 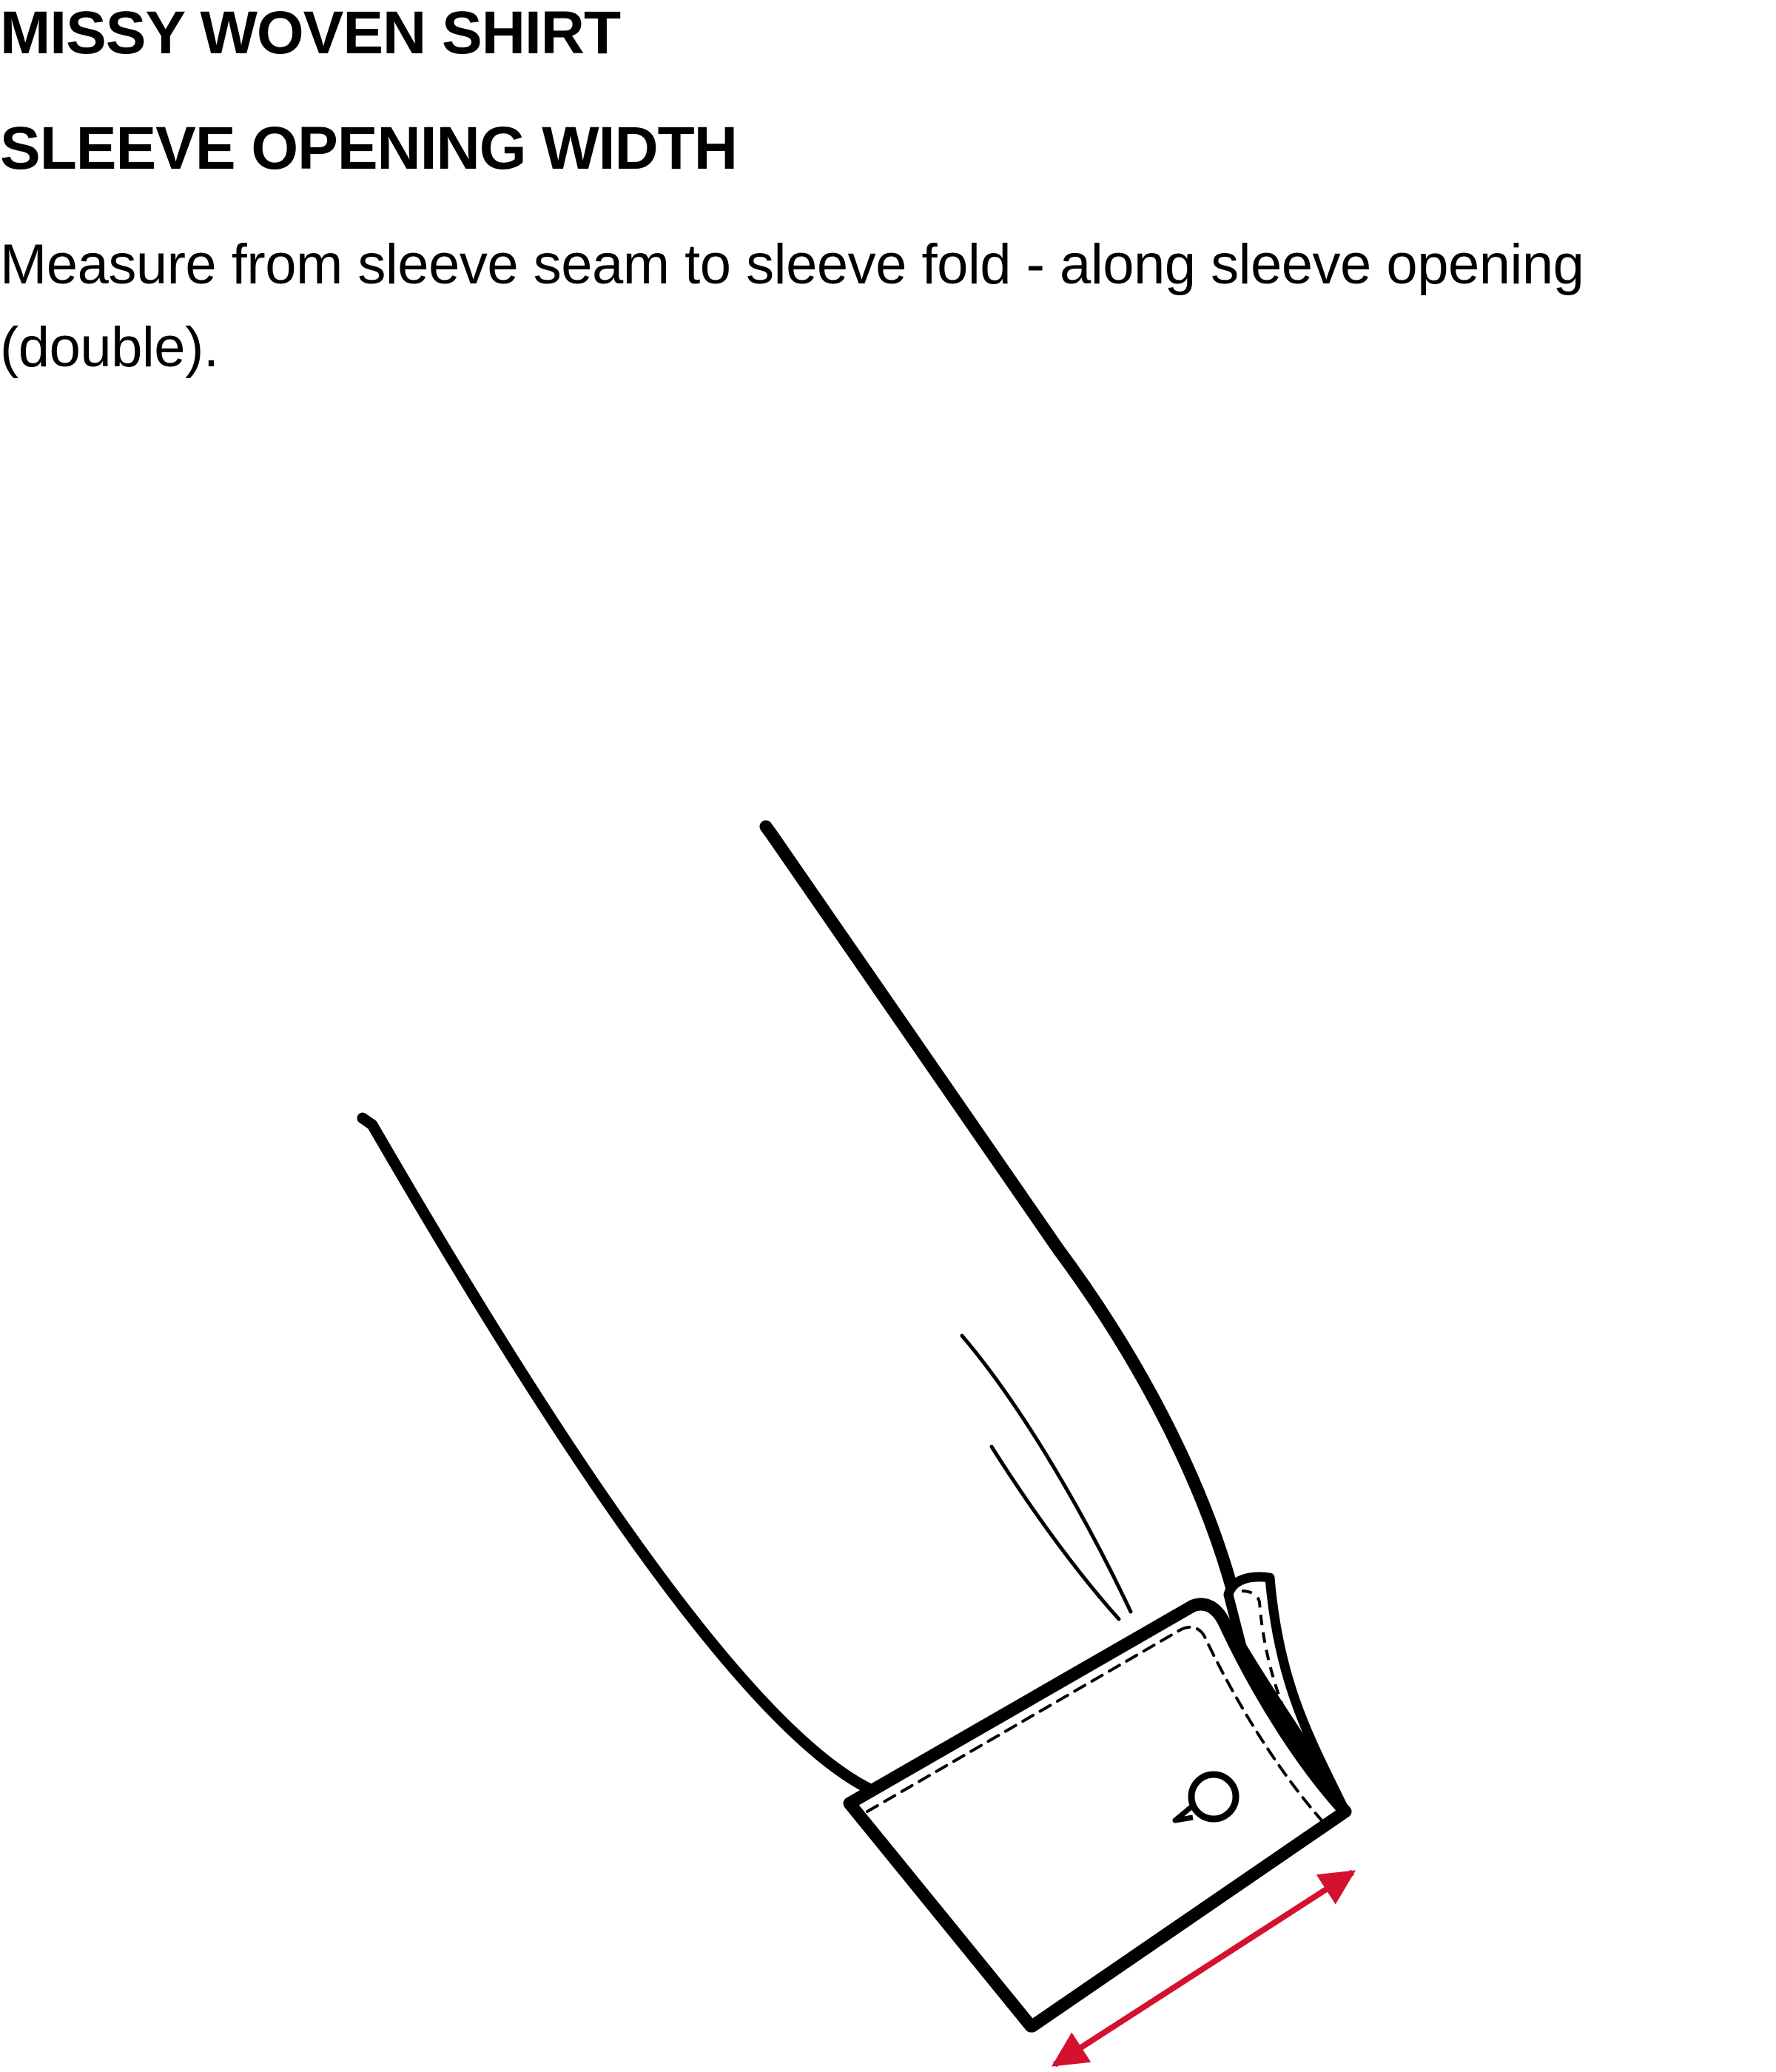 I want to click on button-thread, so click(x=1183, y=1813).